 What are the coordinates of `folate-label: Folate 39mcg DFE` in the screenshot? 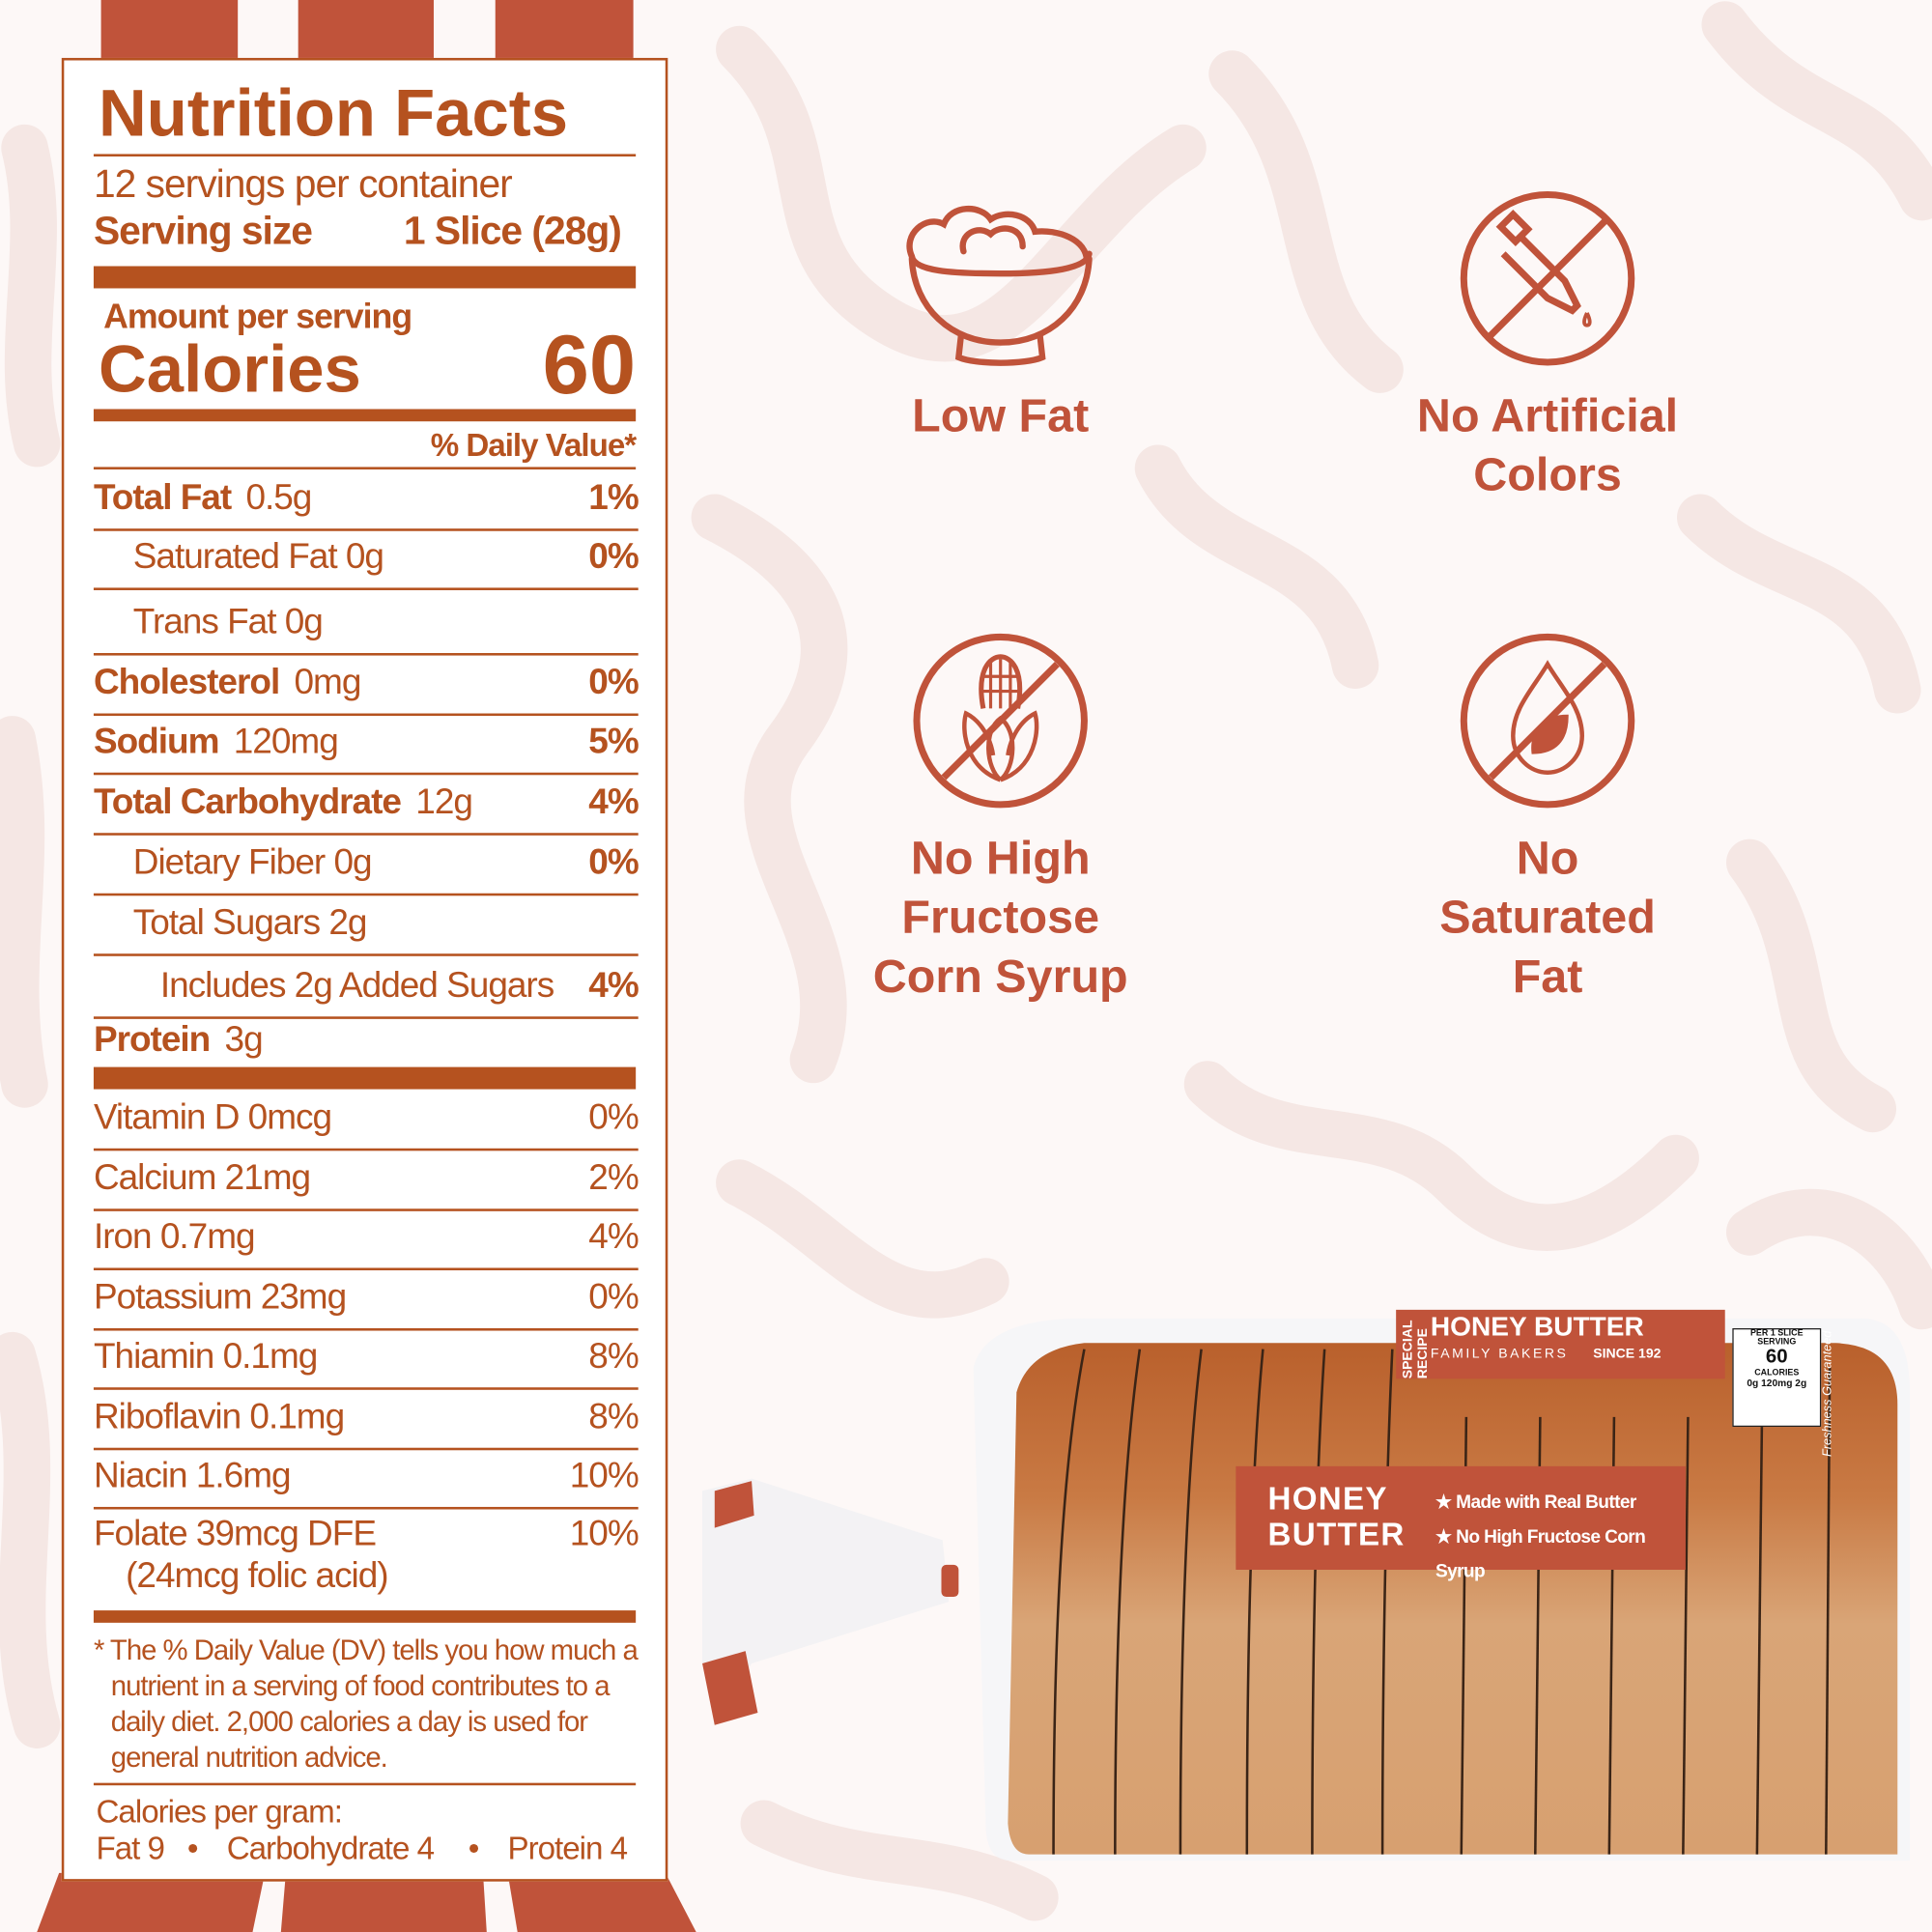 It's located at (235, 1534).